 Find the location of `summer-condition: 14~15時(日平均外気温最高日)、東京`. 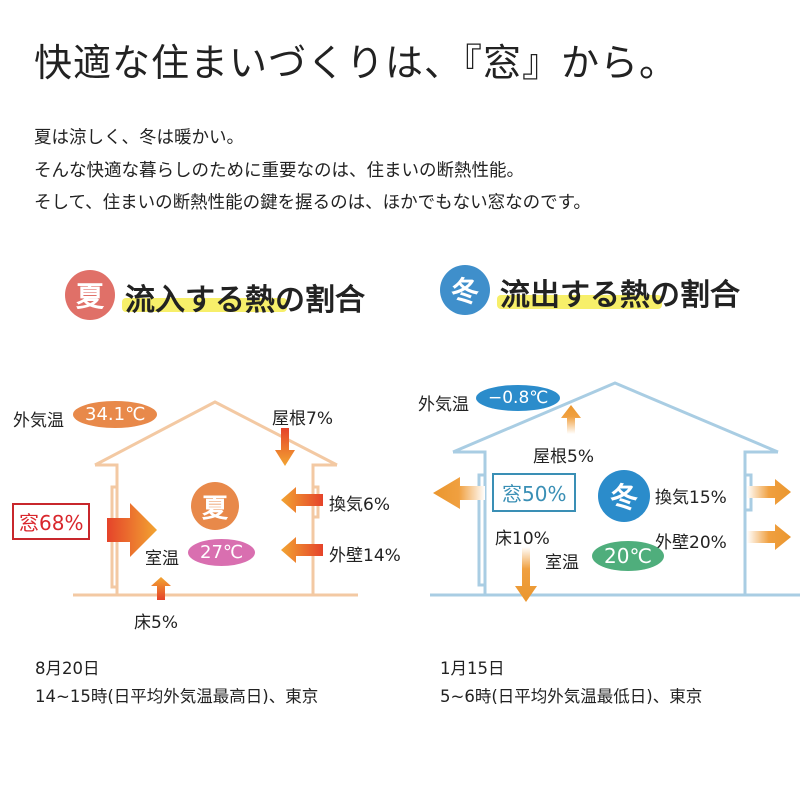

summer-condition: 14~15時(日平均外気温最高日)、東京 is located at coordinates (177, 696).